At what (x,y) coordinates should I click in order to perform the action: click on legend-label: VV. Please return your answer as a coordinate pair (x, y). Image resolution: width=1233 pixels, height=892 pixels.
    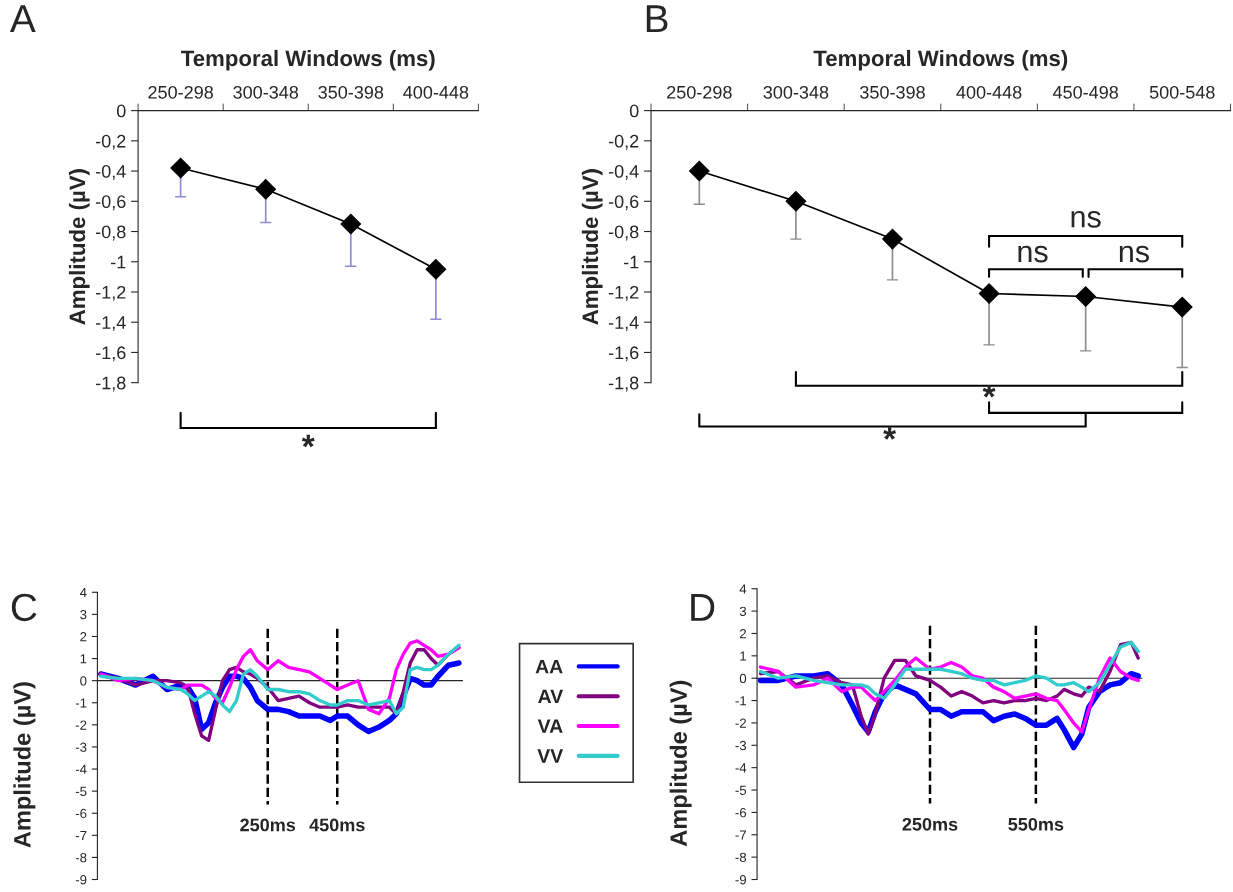
    Looking at the image, I should click on (550, 756).